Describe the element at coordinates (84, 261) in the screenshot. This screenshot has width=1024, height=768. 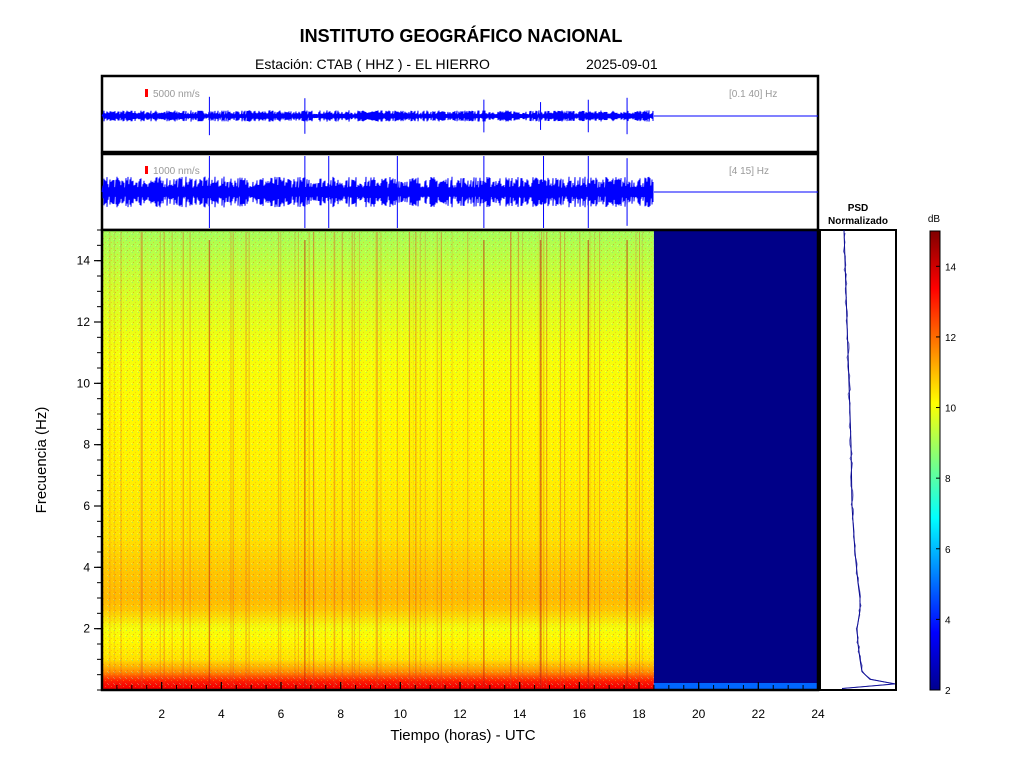
I see `y-tick-label: 14` at that location.